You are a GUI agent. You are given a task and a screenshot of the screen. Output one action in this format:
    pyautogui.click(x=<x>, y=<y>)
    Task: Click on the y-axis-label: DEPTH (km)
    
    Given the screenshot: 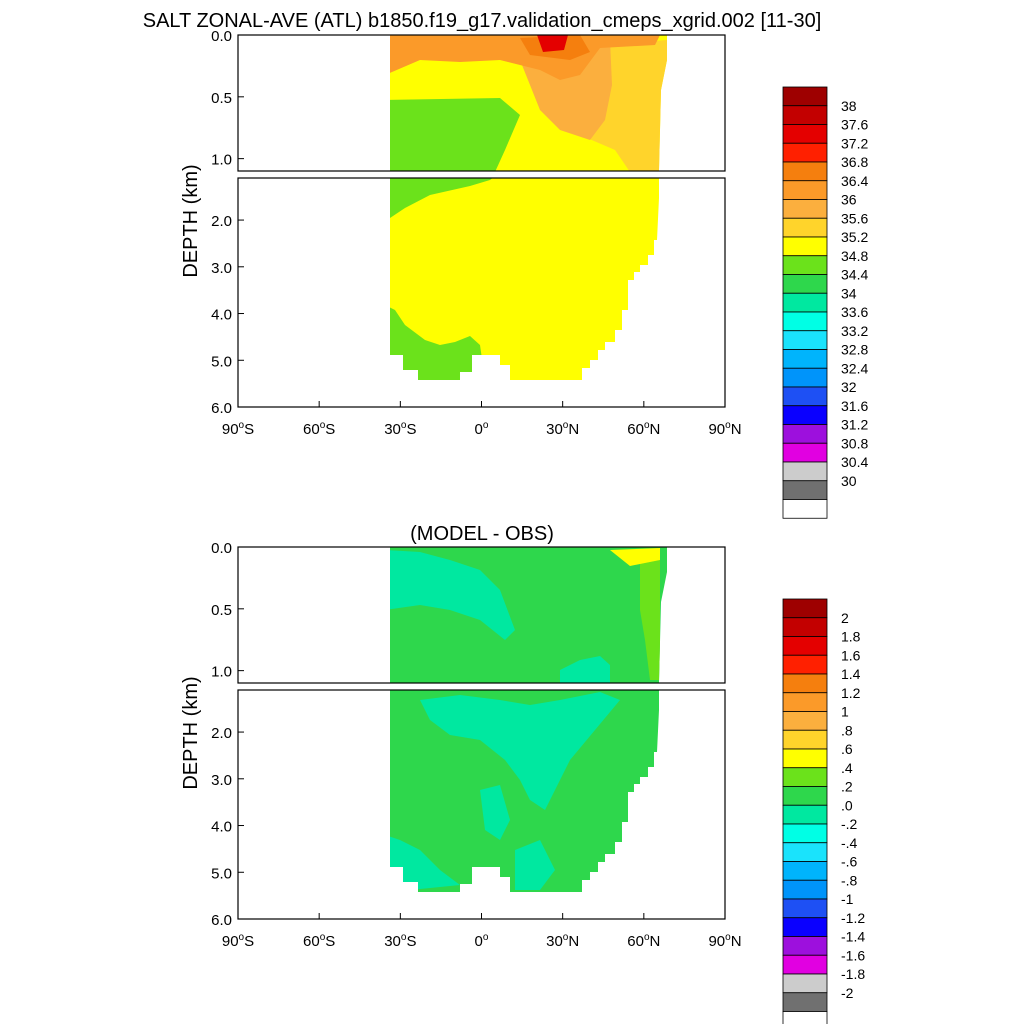 What is the action you would take?
    pyautogui.click(x=191, y=732)
    